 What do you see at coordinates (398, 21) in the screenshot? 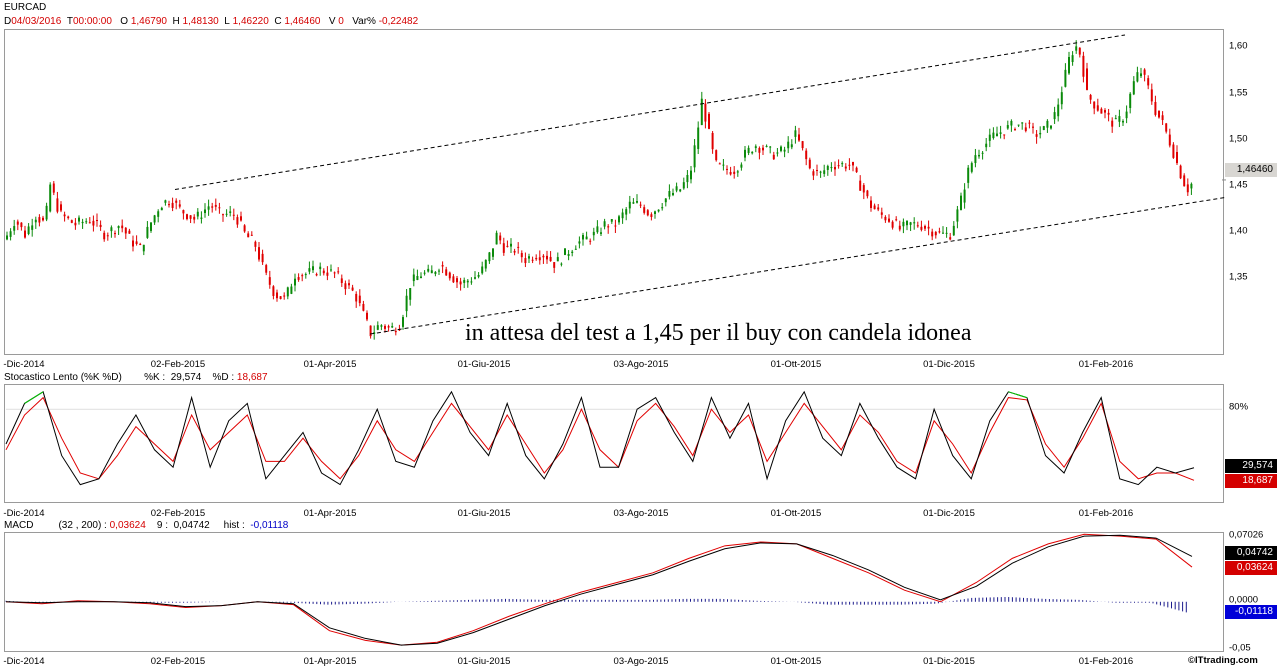
I see `var-value: -0,22482` at bounding box center [398, 21].